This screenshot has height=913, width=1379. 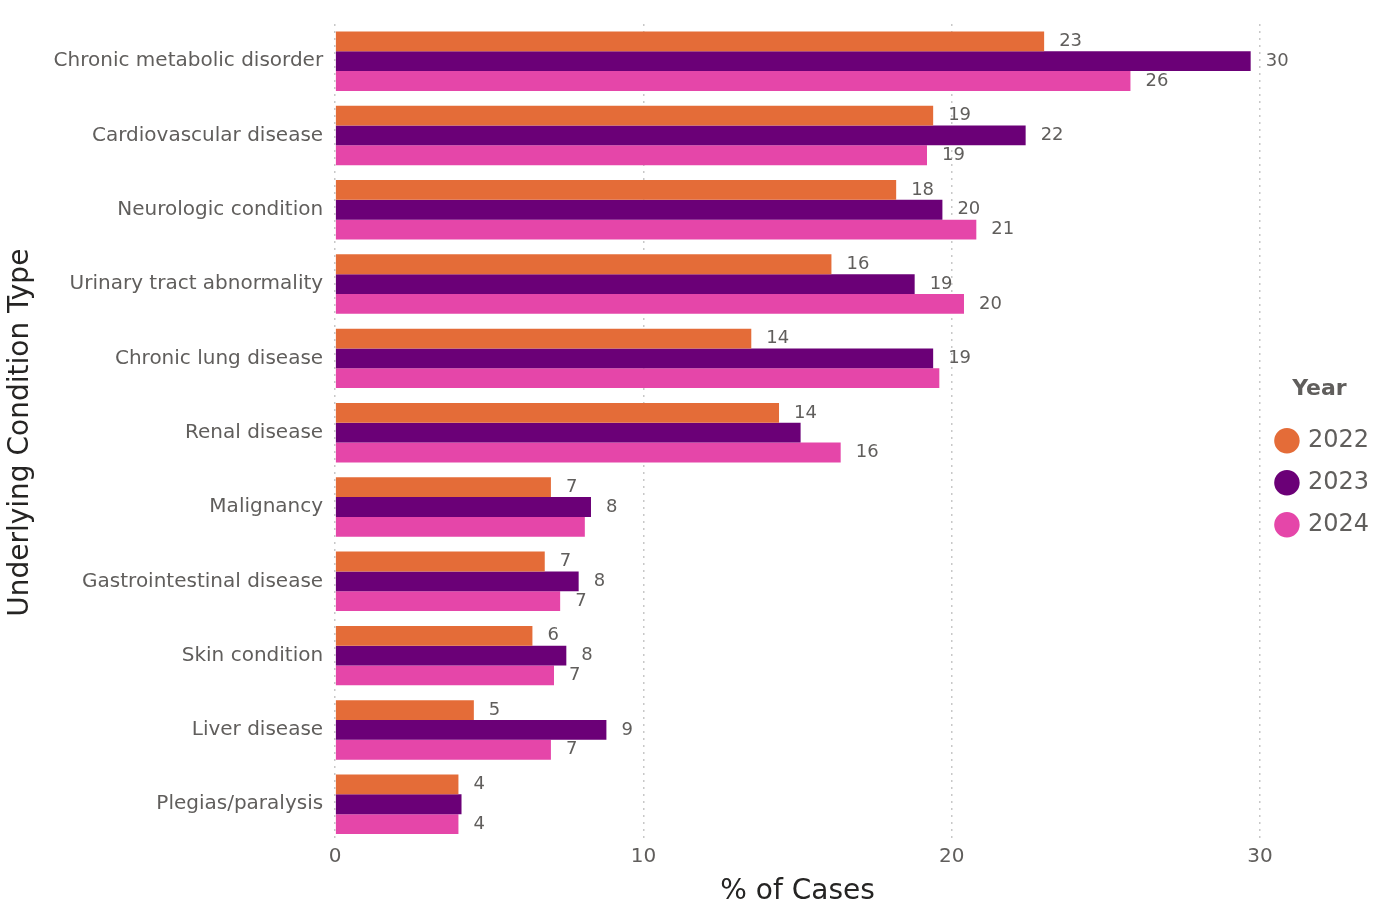 I want to click on y-tick-label: Skin condition, so click(x=252, y=653).